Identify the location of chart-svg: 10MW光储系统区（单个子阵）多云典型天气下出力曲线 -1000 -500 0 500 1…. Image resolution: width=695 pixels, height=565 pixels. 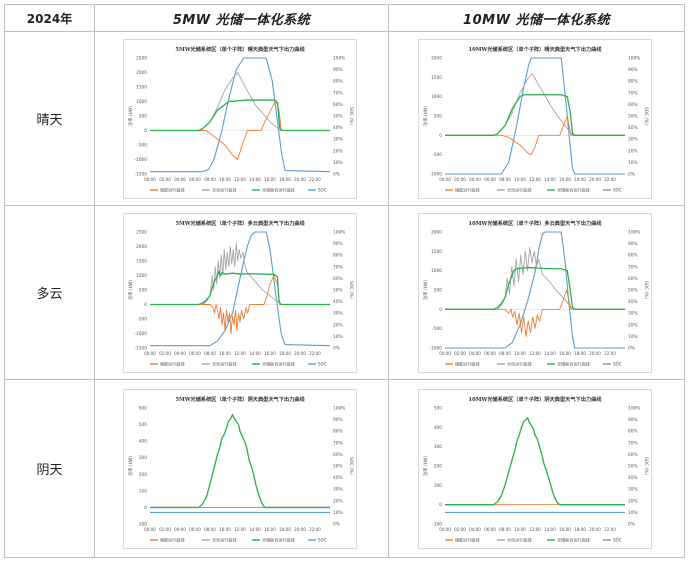
(535, 293).